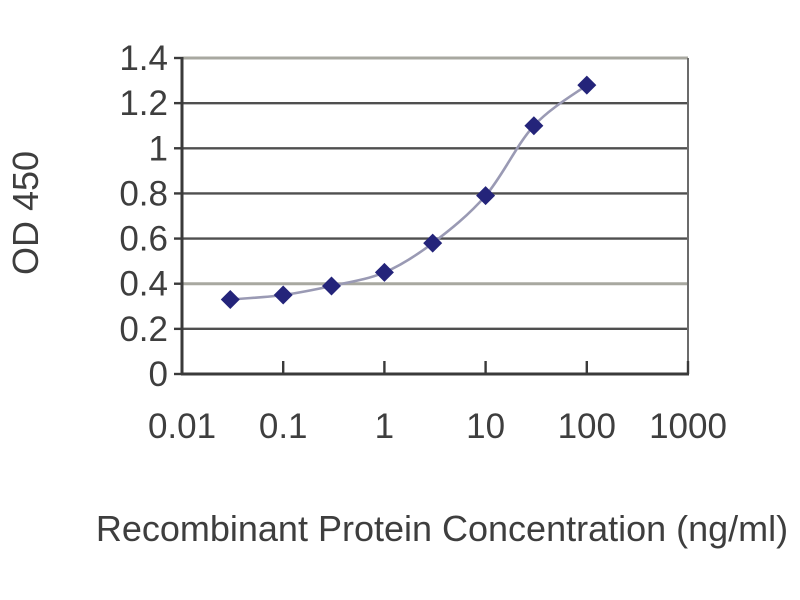 The image size is (800, 600). Describe the element at coordinates (437, 426) in the screenshot. I see `x-axis-tick-labels: 0.01 0.1 1 10 100 1000` at that location.